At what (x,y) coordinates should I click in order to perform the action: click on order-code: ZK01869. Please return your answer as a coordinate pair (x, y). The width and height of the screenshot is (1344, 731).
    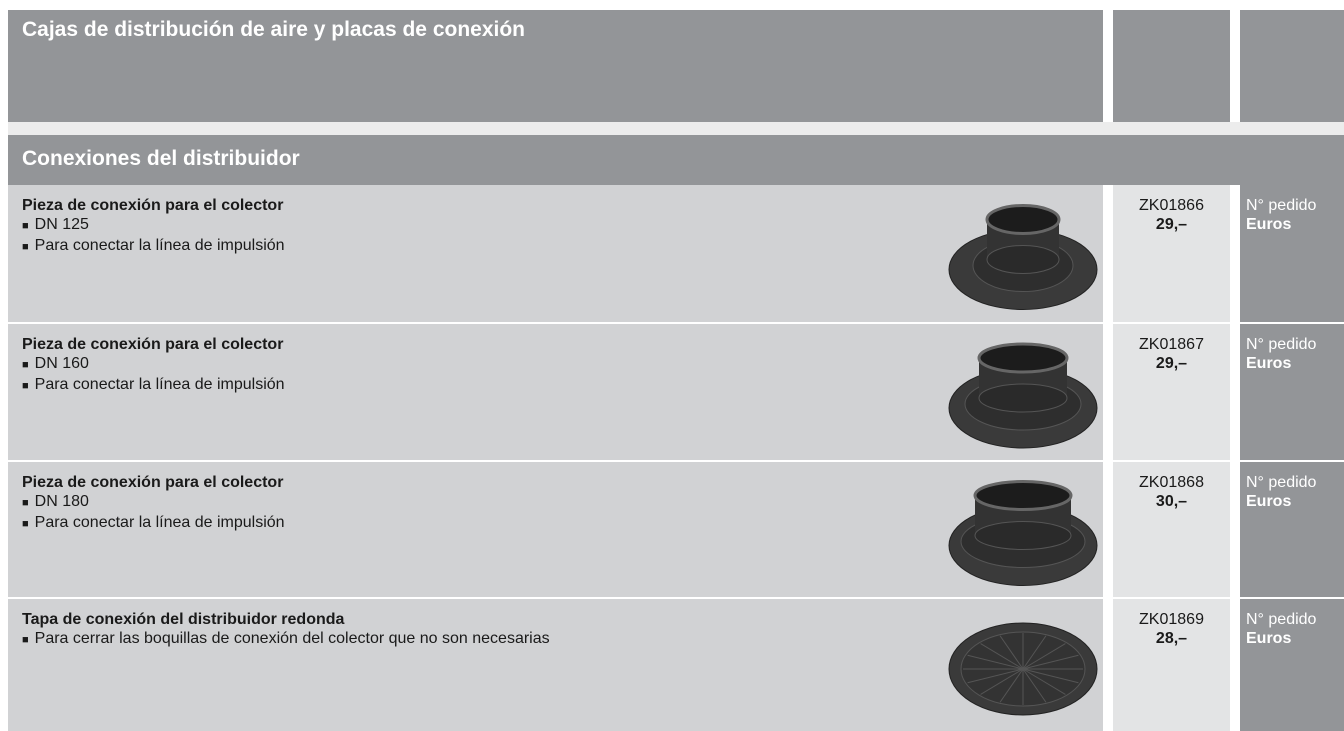
    Looking at the image, I should click on (1171, 619).